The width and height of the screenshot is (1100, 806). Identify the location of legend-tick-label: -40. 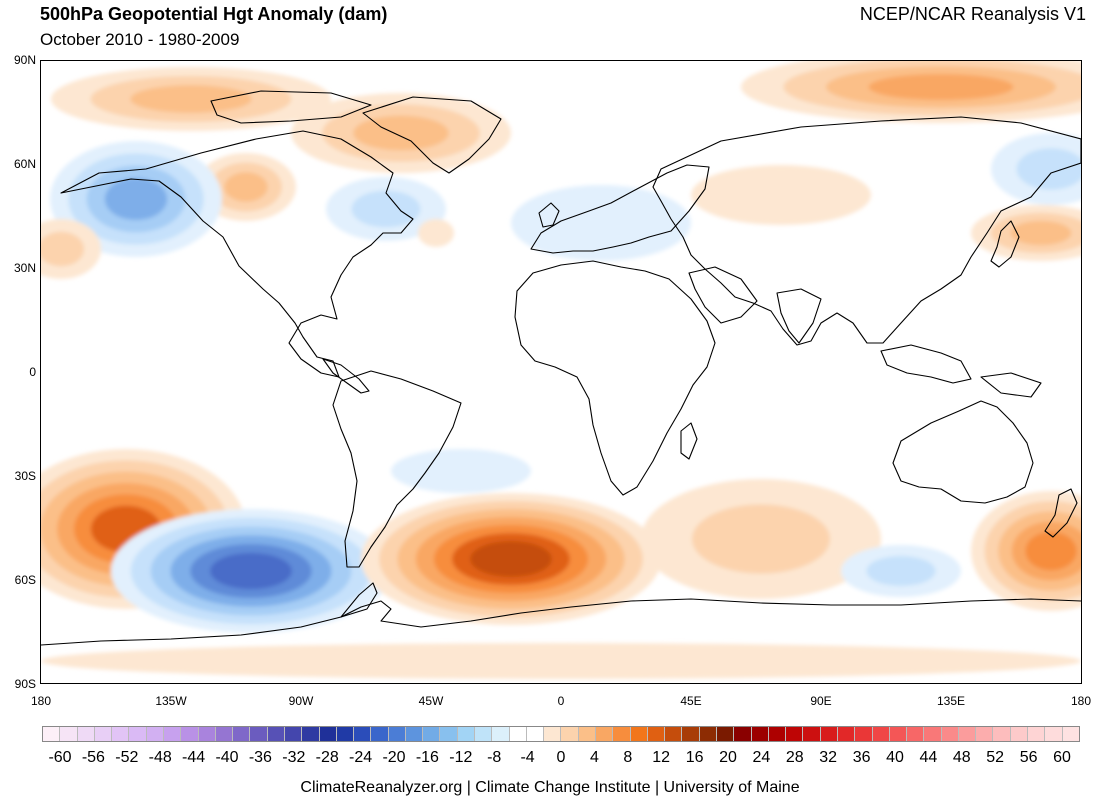
(227, 757).